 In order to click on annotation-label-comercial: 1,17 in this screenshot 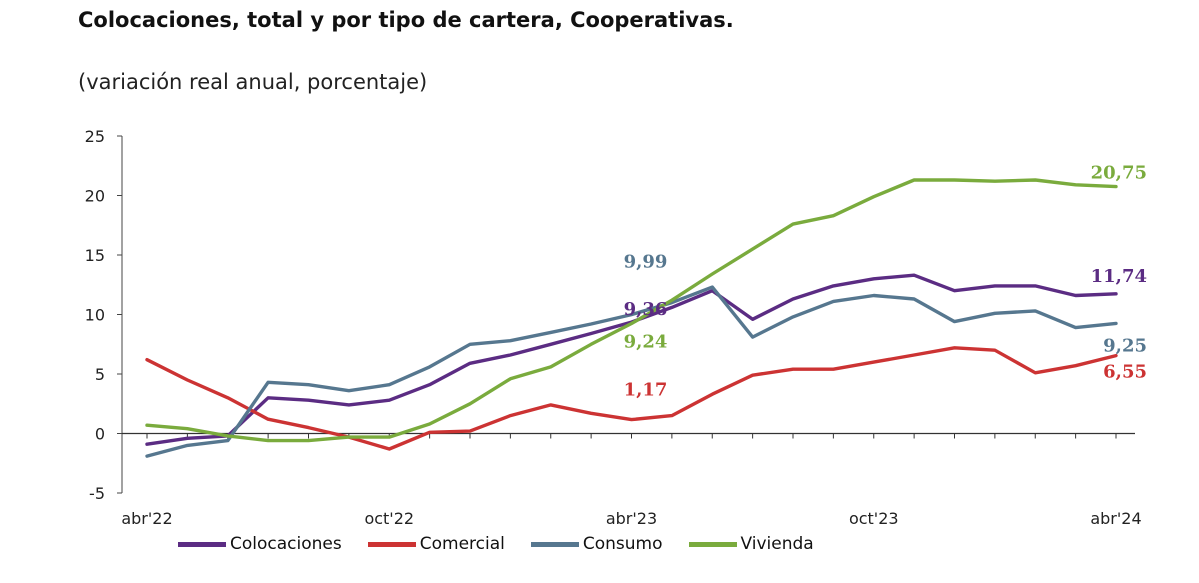, I will do `click(646, 390)`.